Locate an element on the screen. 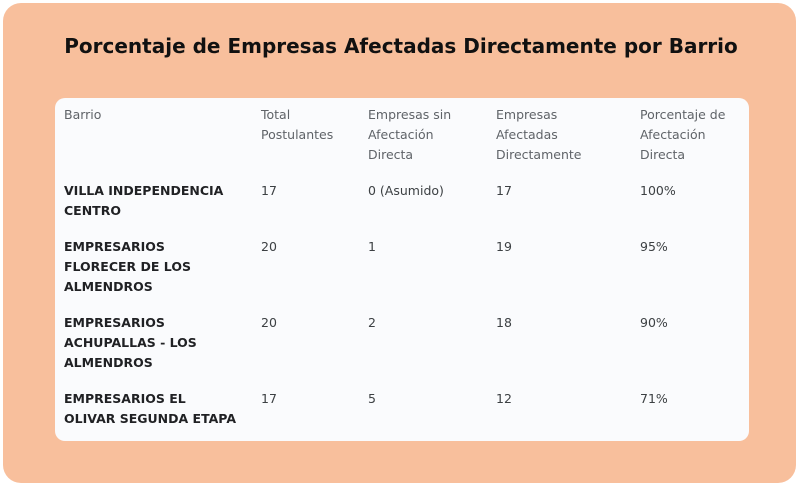 Image resolution: width=802 pixels, height=489 pixels. table-row-3-barrio: EMPRESARIOS ACHUPALLAS - LOS ALMENDROS is located at coordinates (130, 342).